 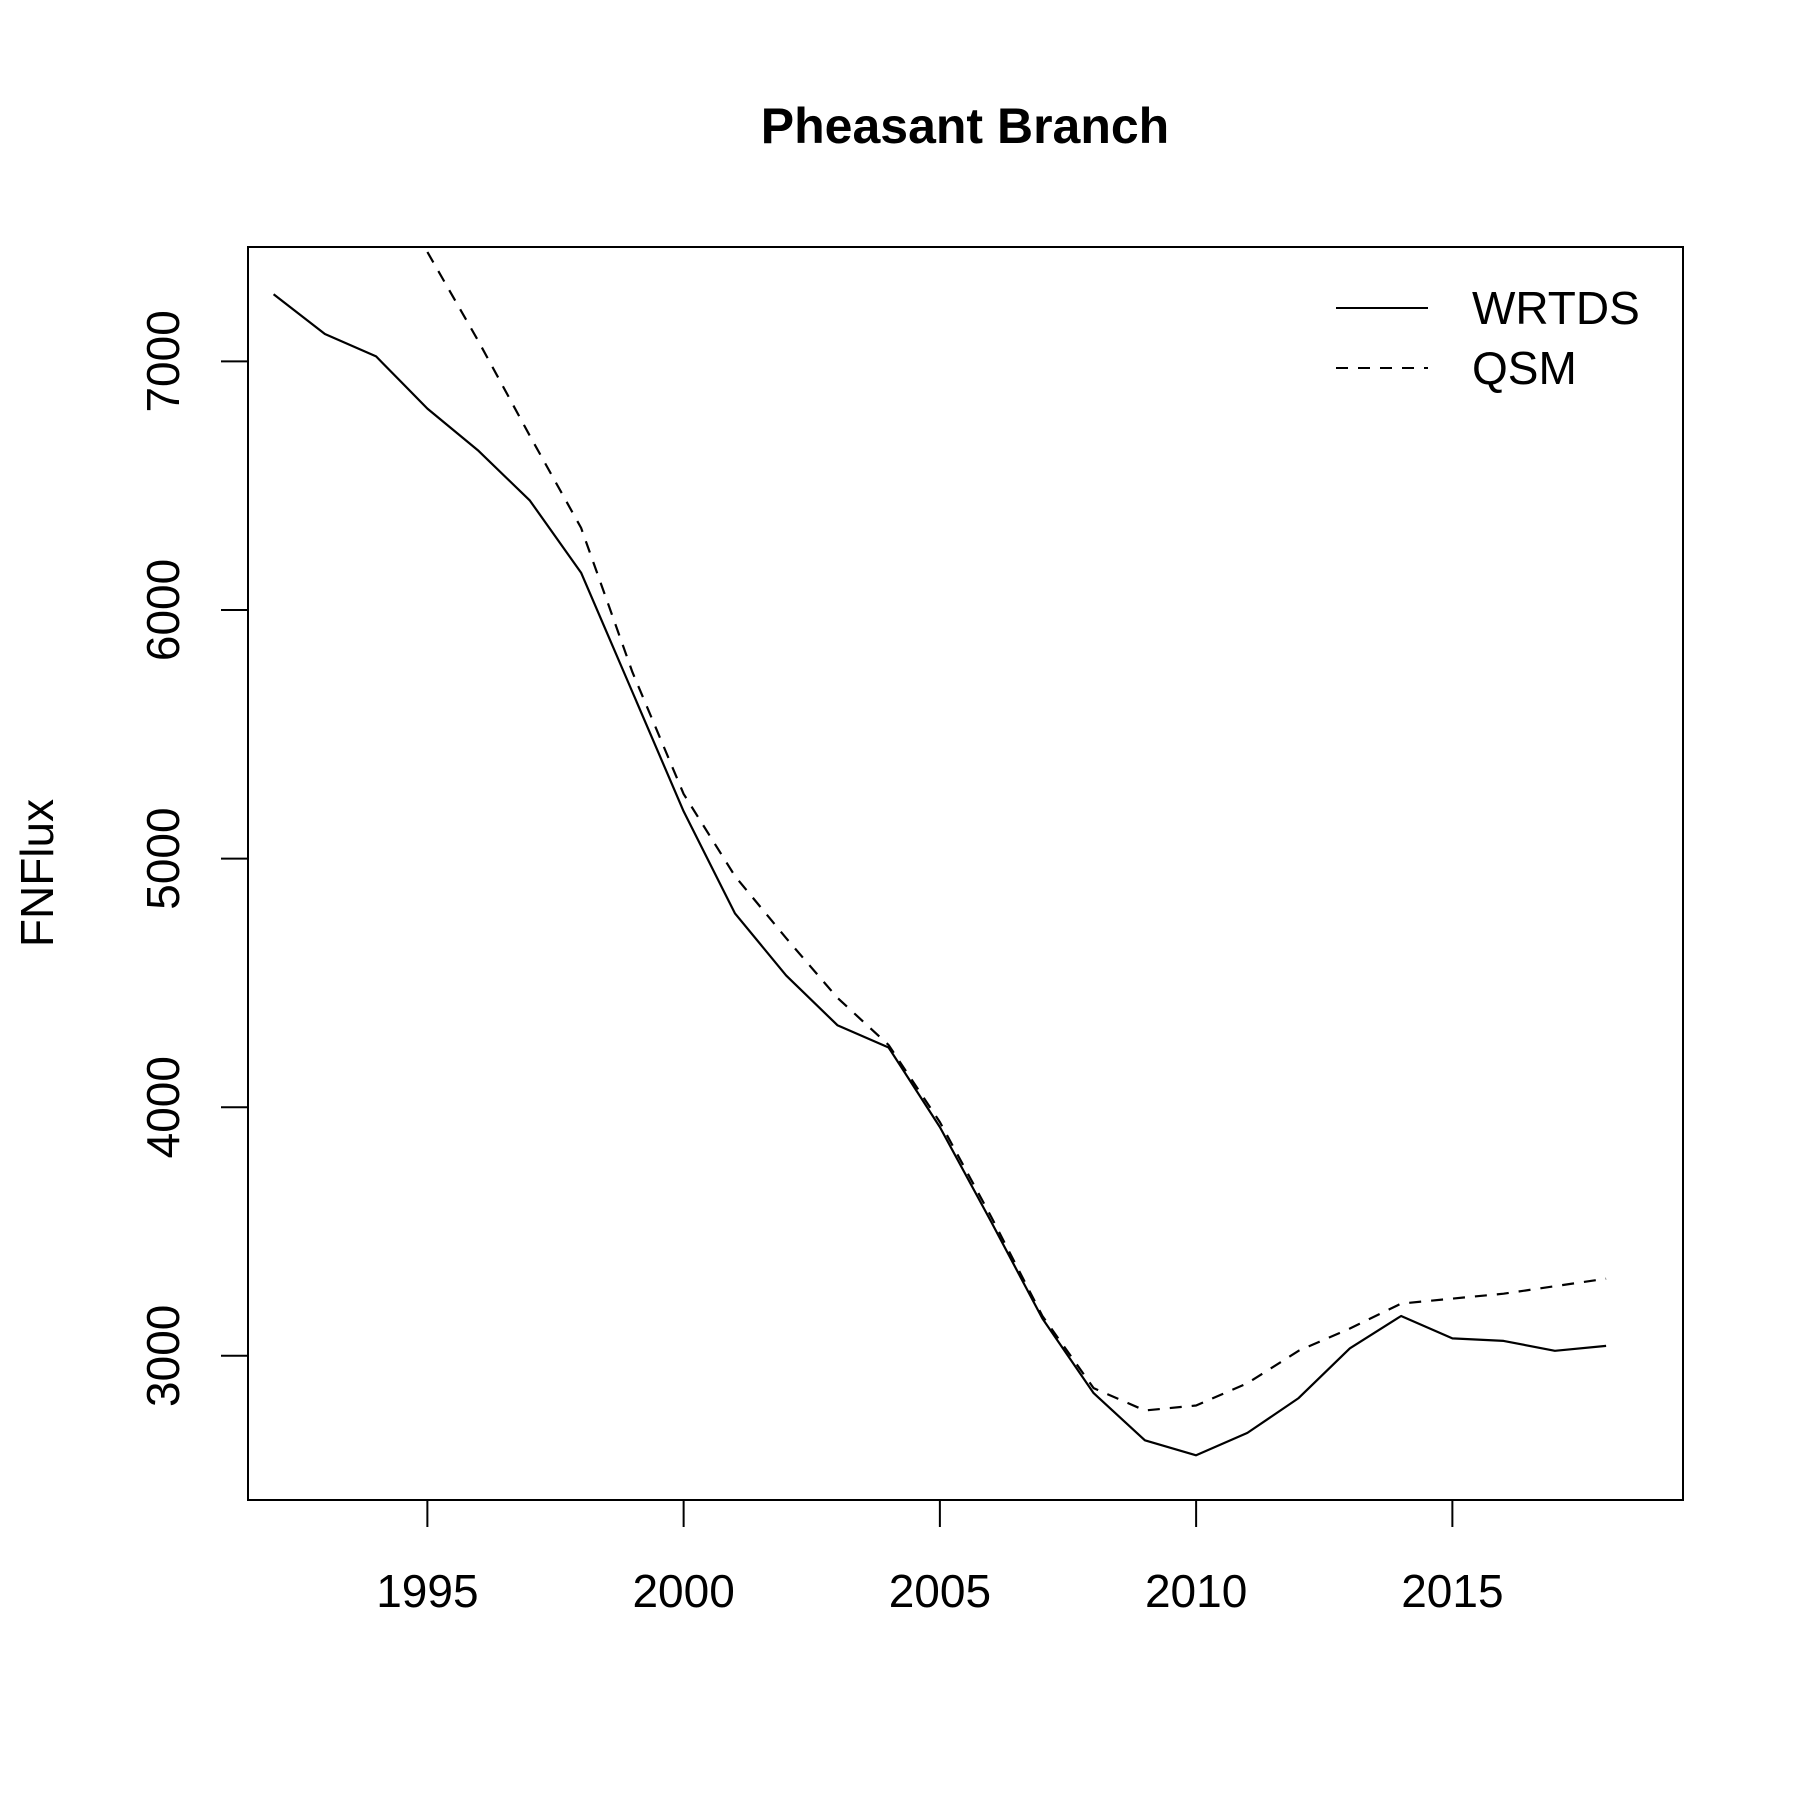 I want to click on y-axis-label: FNFlux, so click(x=37, y=873).